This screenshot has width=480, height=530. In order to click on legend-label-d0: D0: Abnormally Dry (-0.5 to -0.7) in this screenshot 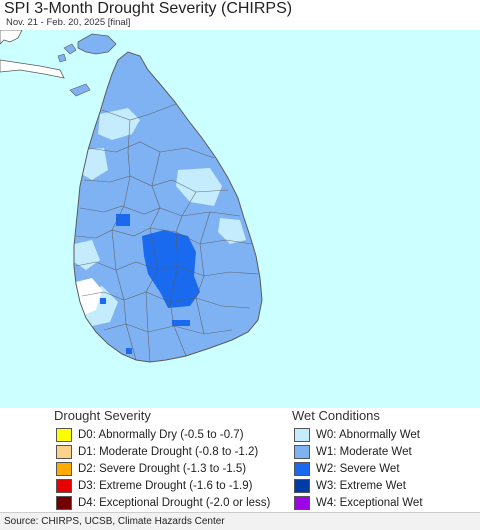, I will do `click(161, 435)`.